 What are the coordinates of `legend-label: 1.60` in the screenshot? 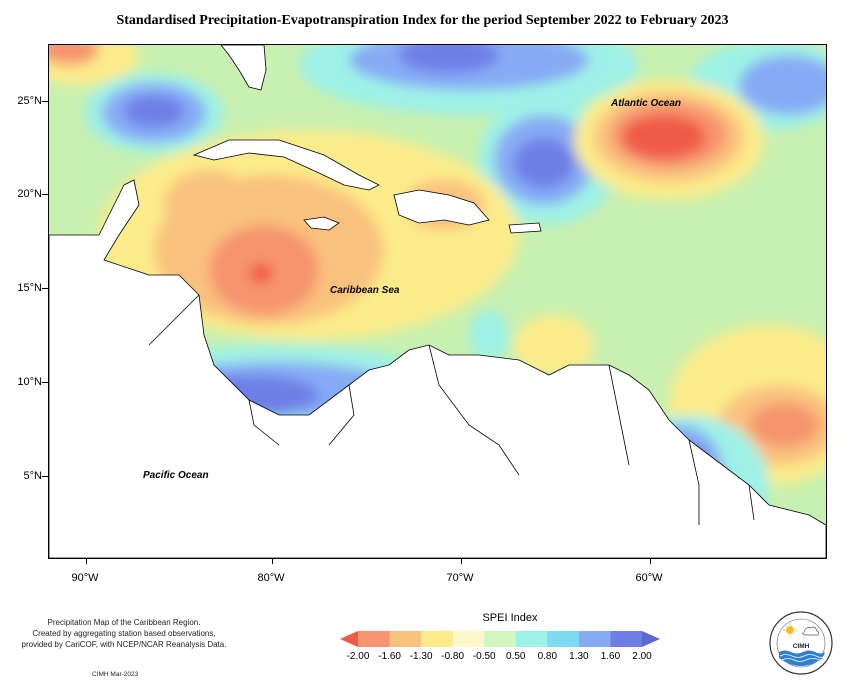 It's located at (610, 656).